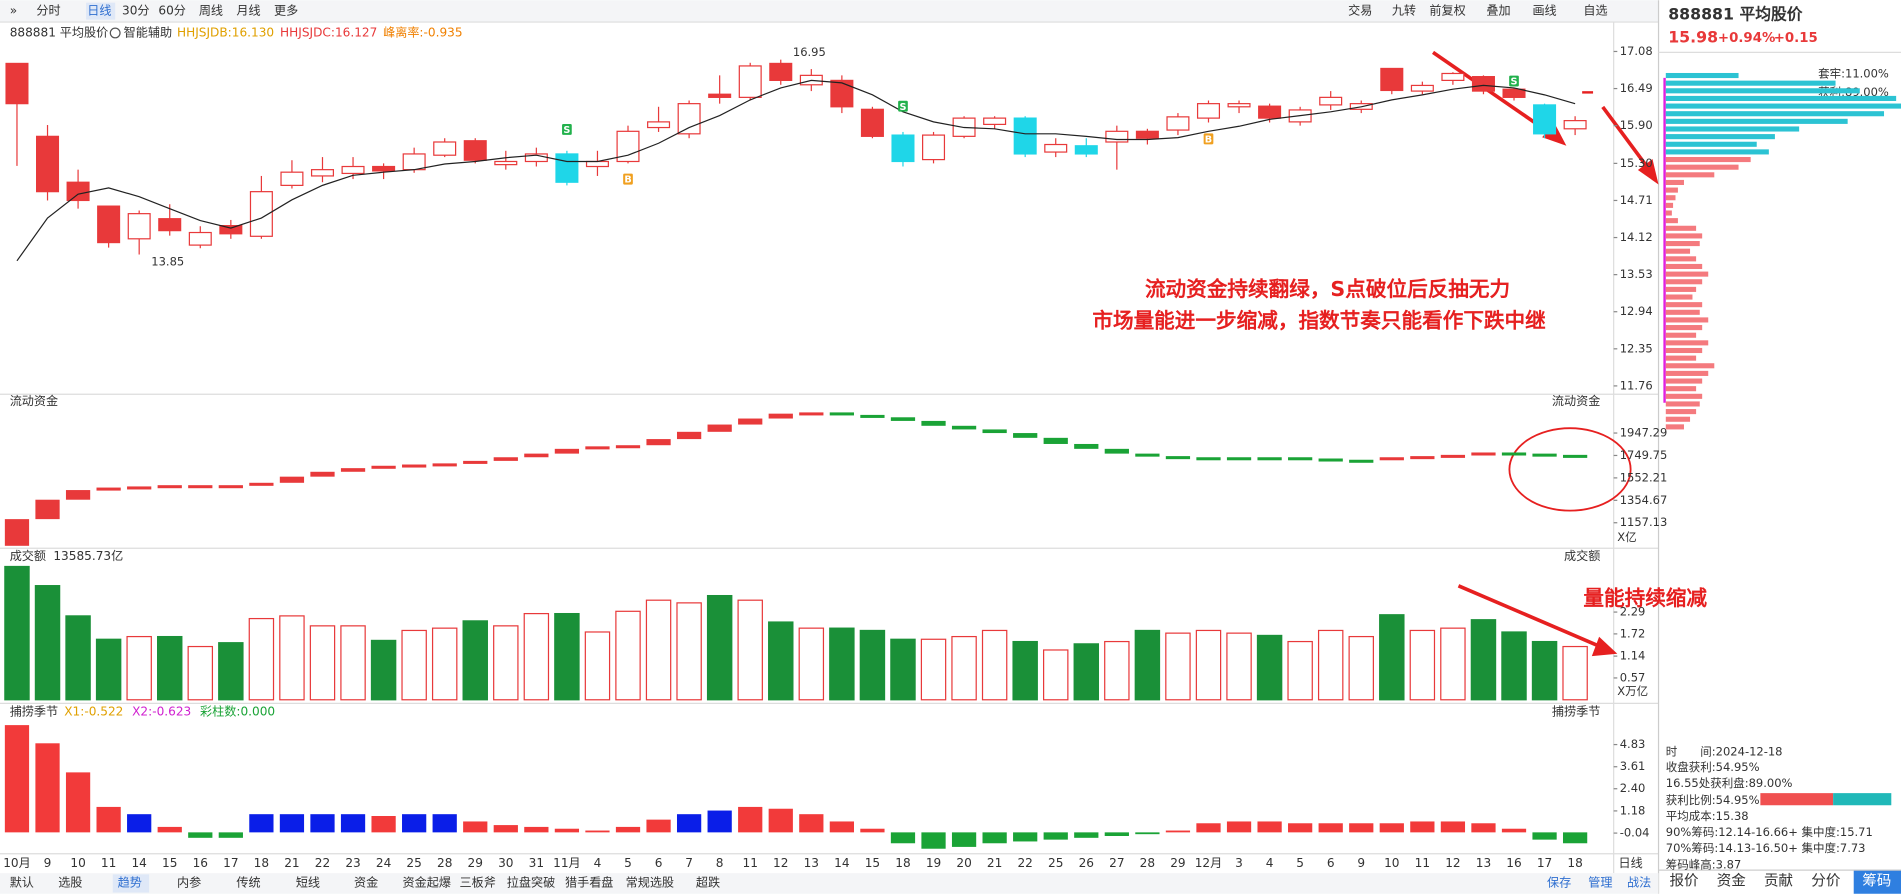 Image resolution: width=1901 pixels, height=894 pixels. I want to click on toolbar-button: 交易, so click(1360, 10).